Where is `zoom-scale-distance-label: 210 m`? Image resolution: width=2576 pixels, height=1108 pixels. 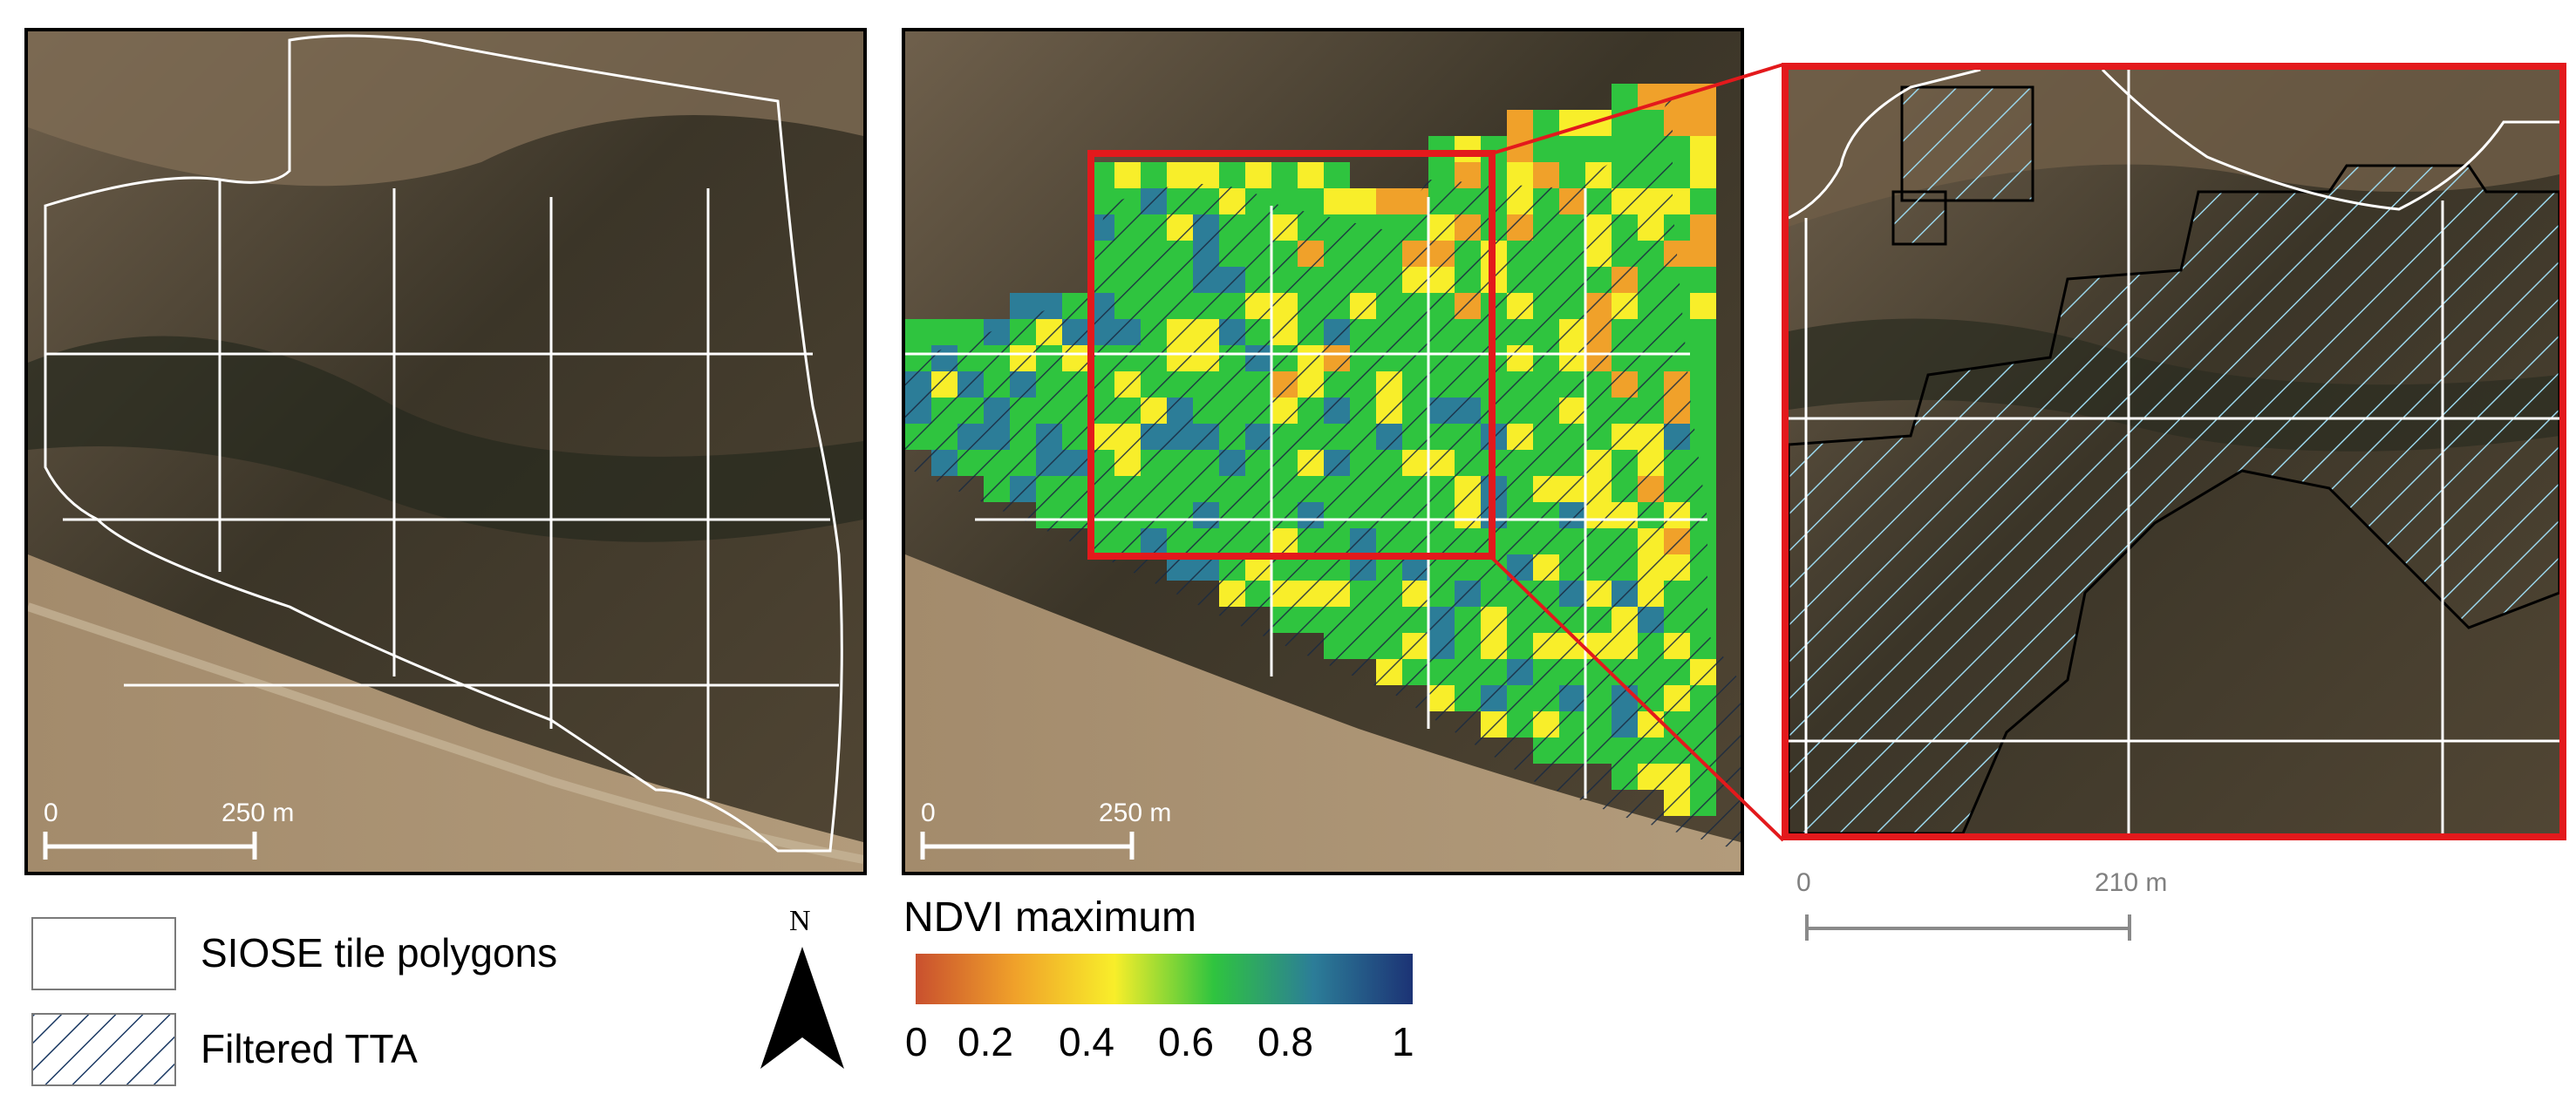 zoom-scale-distance-label: 210 m is located at coordinates (2132, 882).